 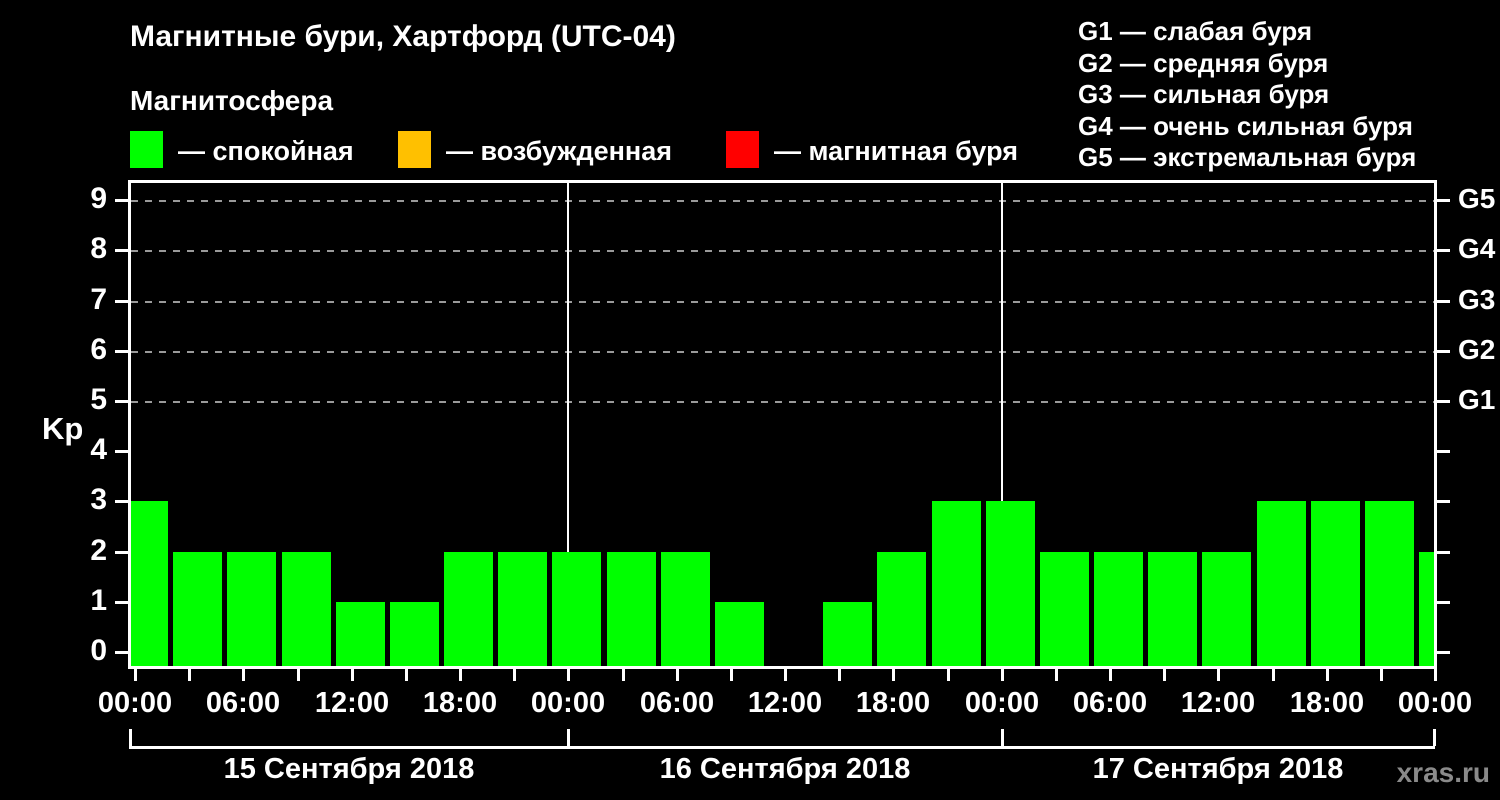 I want to click on legend-label-excited: — возбужденная, so click(x=559, y=151).